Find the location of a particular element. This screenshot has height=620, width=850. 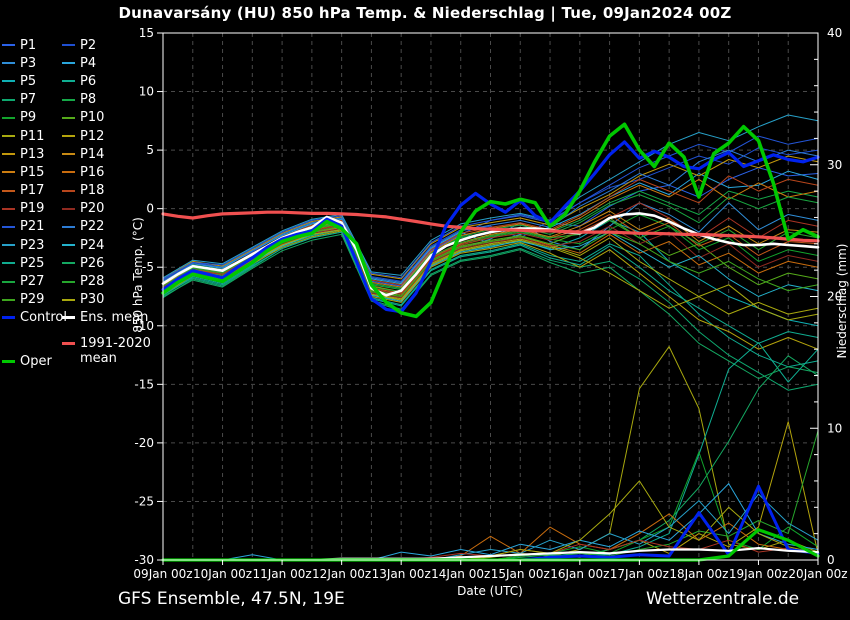

svg-text: 30 is located at coordinates (834, 165).